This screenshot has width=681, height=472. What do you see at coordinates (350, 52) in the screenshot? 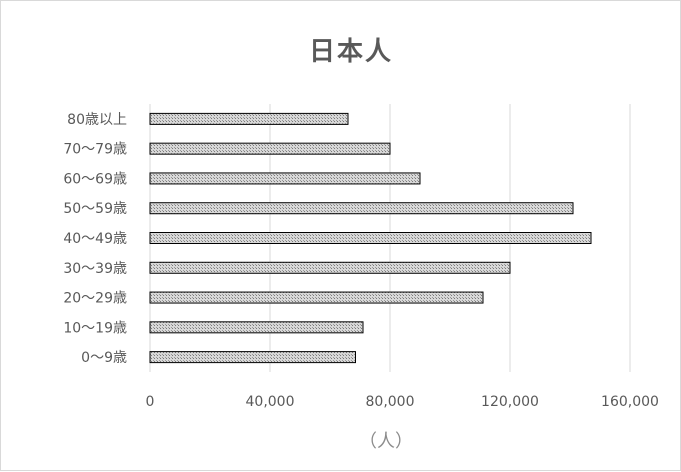
I see `chart-title: 日本人` at bounding box center [350, 52].